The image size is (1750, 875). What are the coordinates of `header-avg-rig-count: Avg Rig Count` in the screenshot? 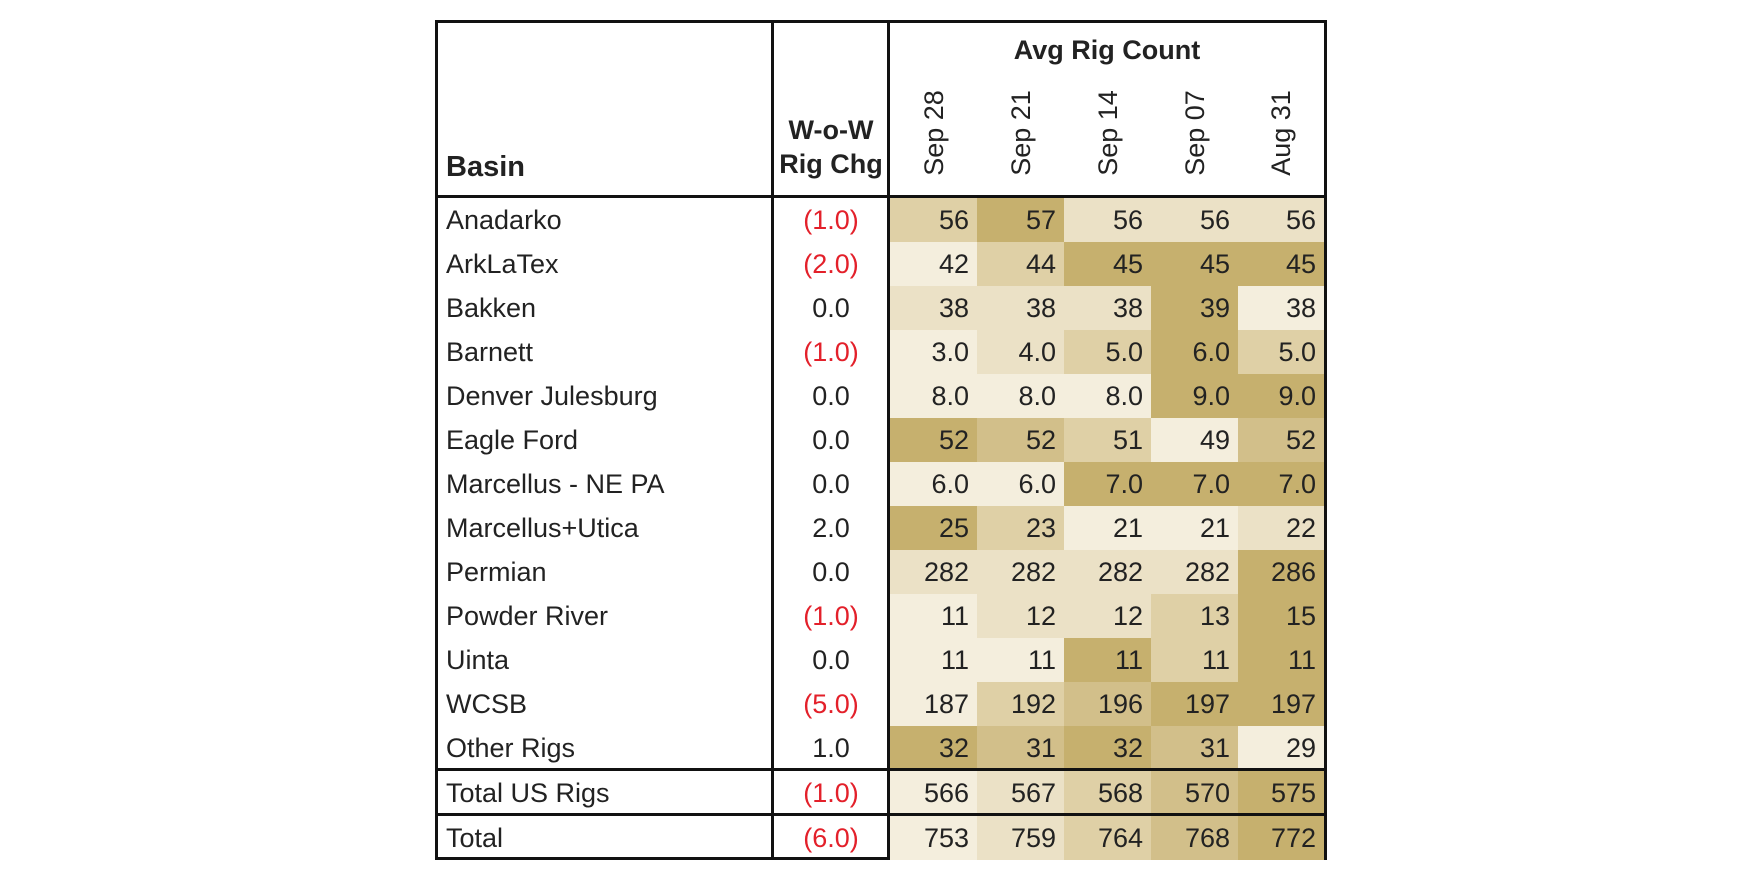 It's located at (1107, 50).